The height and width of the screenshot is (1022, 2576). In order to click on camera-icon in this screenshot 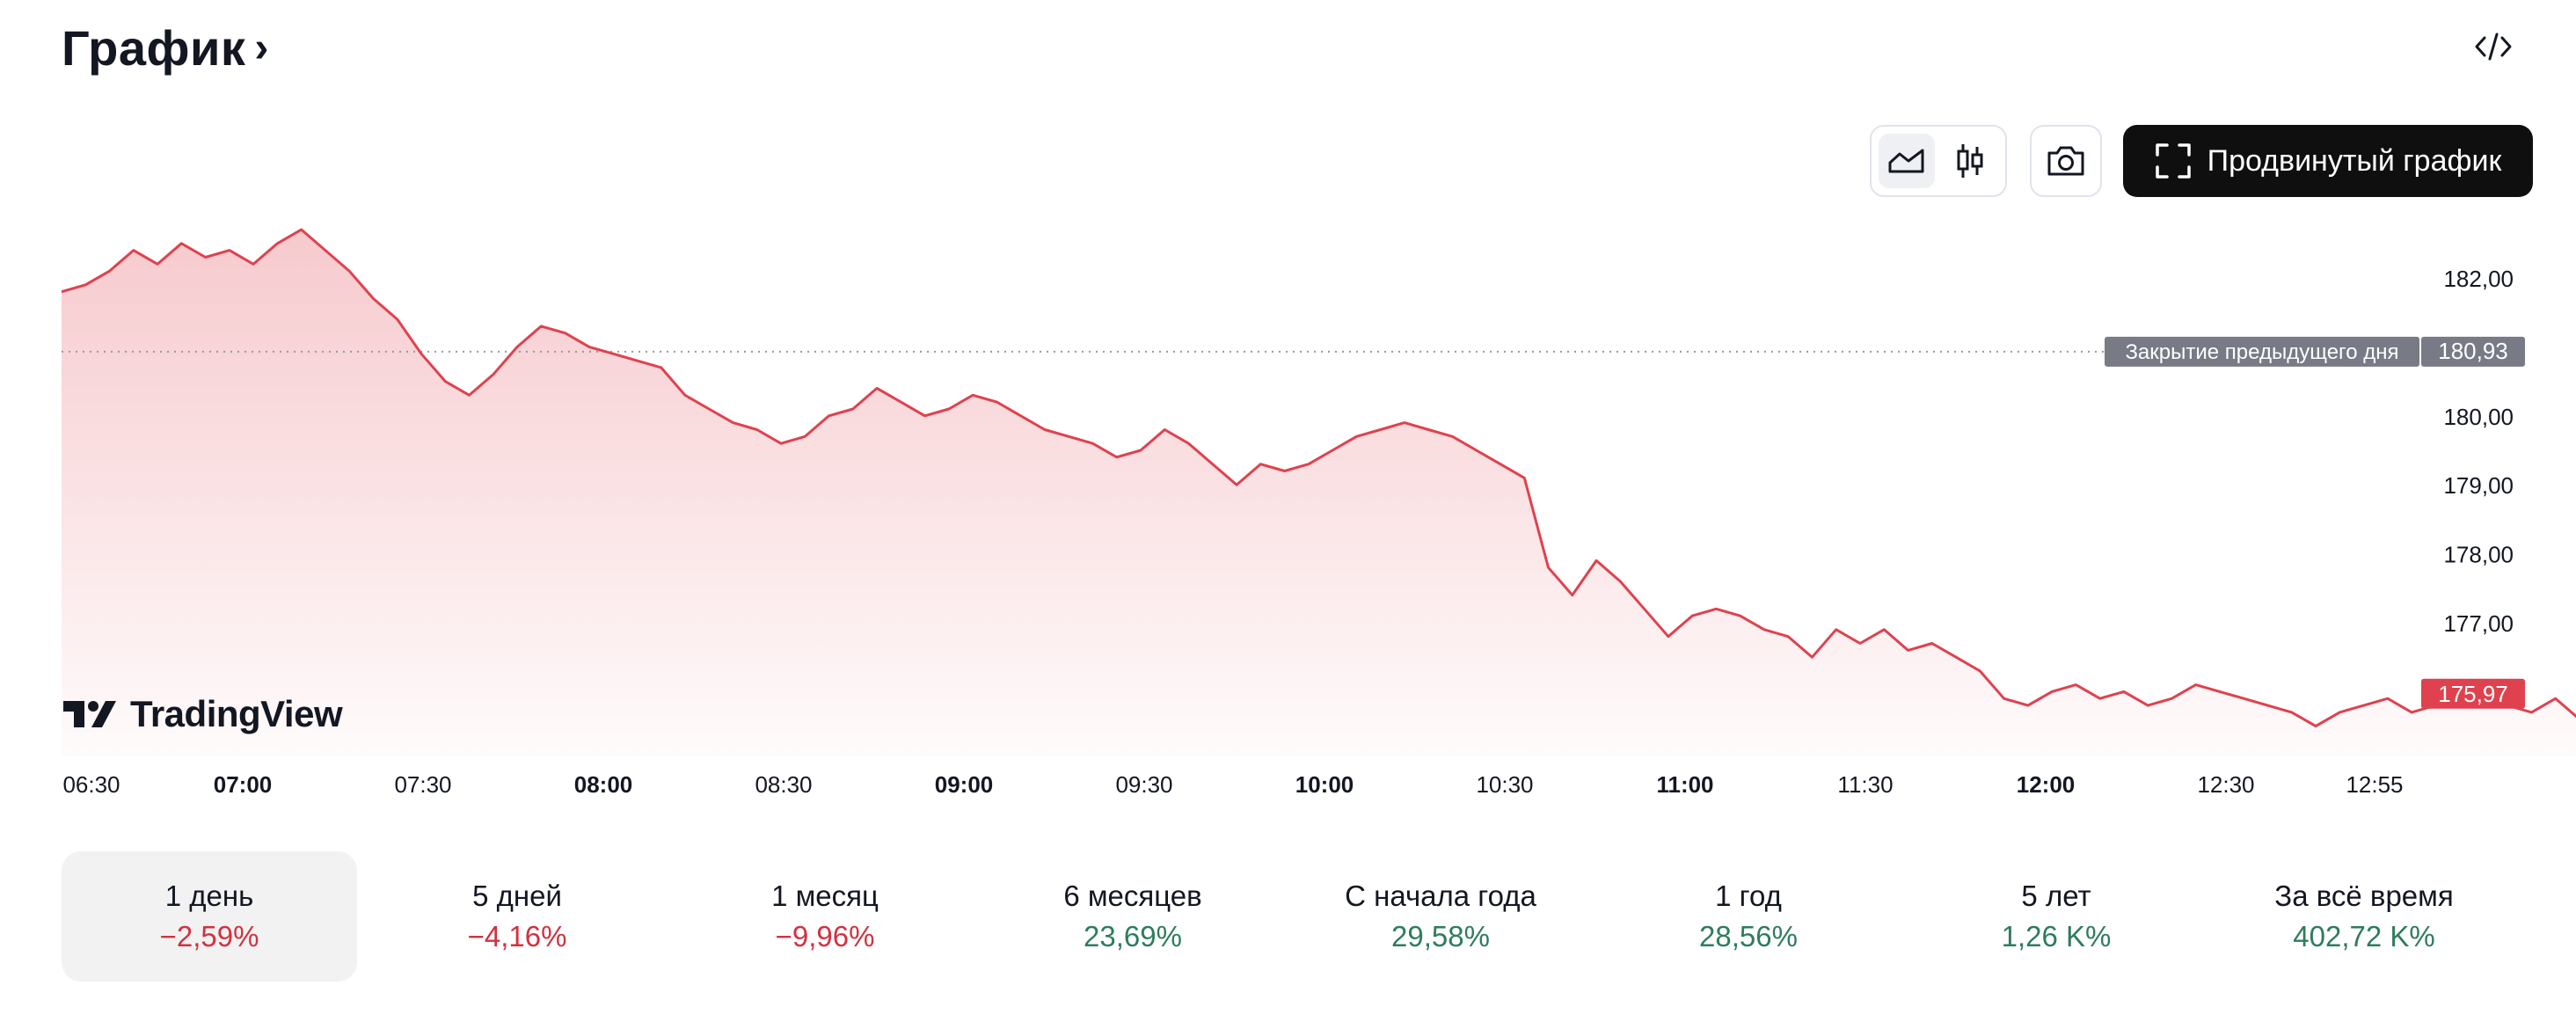, I will do `click(2065, 161)`.